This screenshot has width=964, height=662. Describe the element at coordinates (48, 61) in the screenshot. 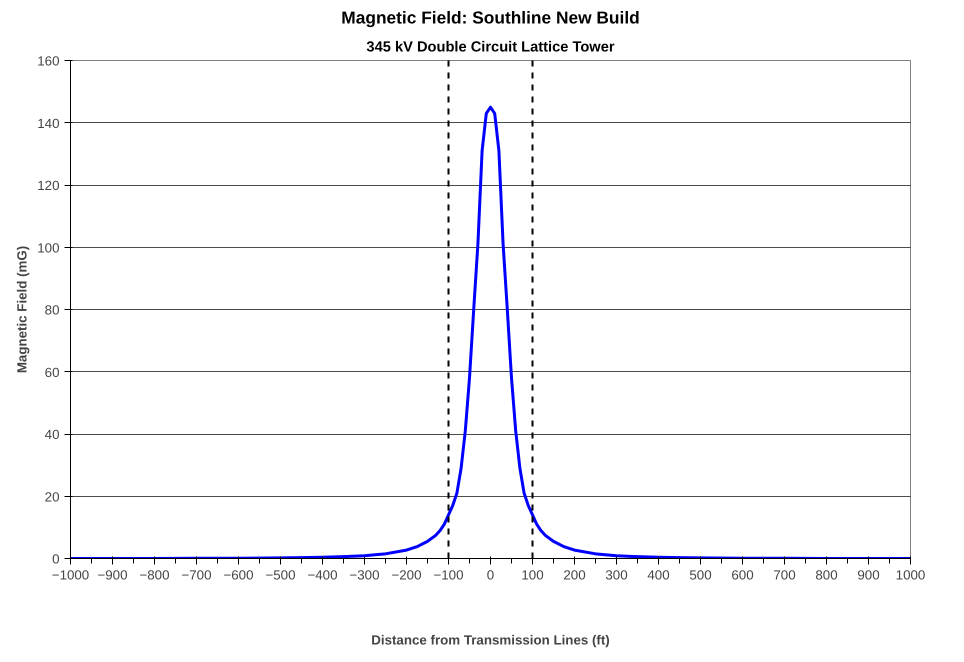

I see `y-tick-label: 160` at that location.